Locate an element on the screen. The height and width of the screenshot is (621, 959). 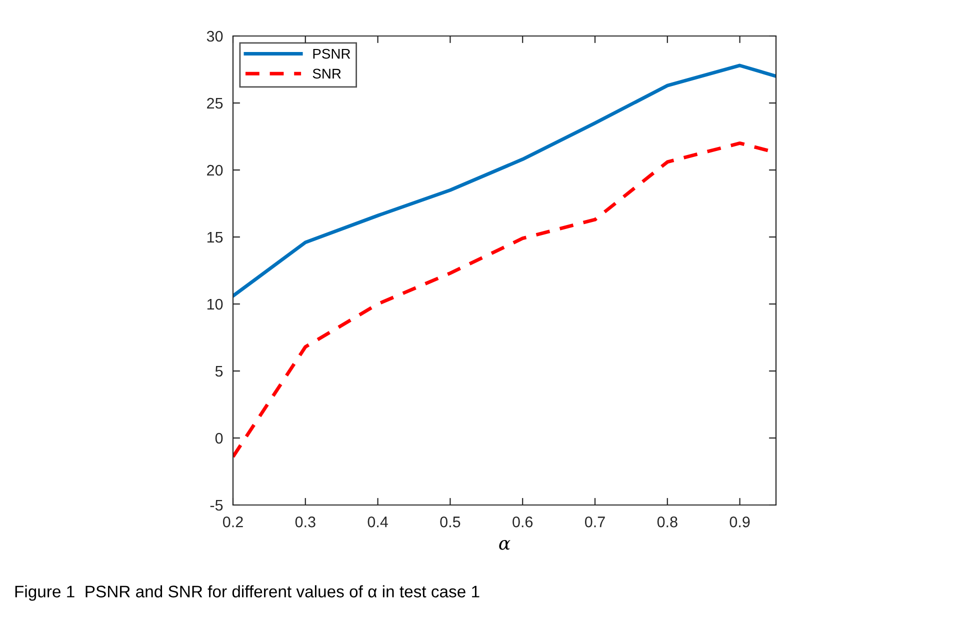
x-tick-label: 0.7 is located at coordinates (594, 522).